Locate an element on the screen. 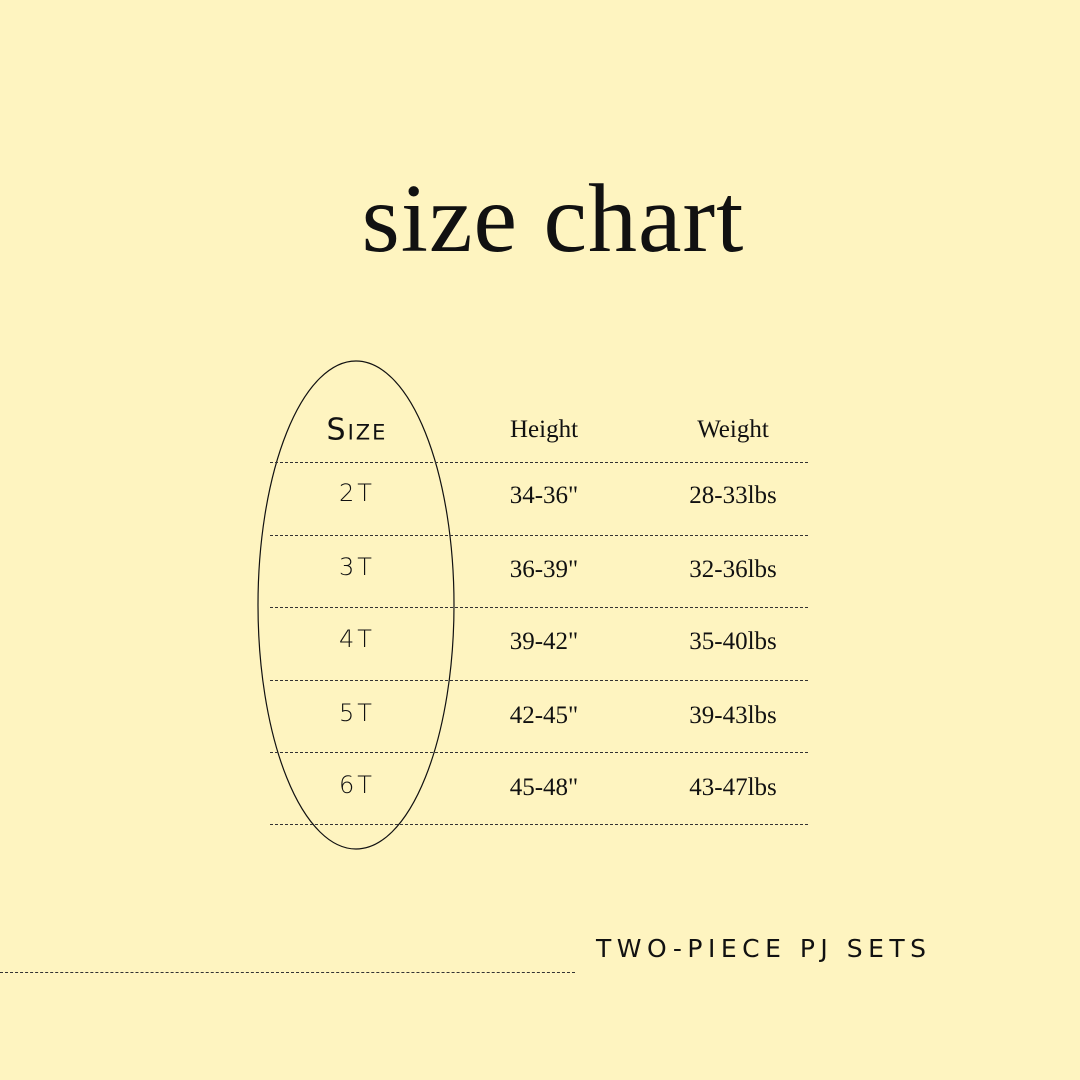 This screenshot has height=1080, width=1080. size-cell: 5T is located at coordinates (357, 713).